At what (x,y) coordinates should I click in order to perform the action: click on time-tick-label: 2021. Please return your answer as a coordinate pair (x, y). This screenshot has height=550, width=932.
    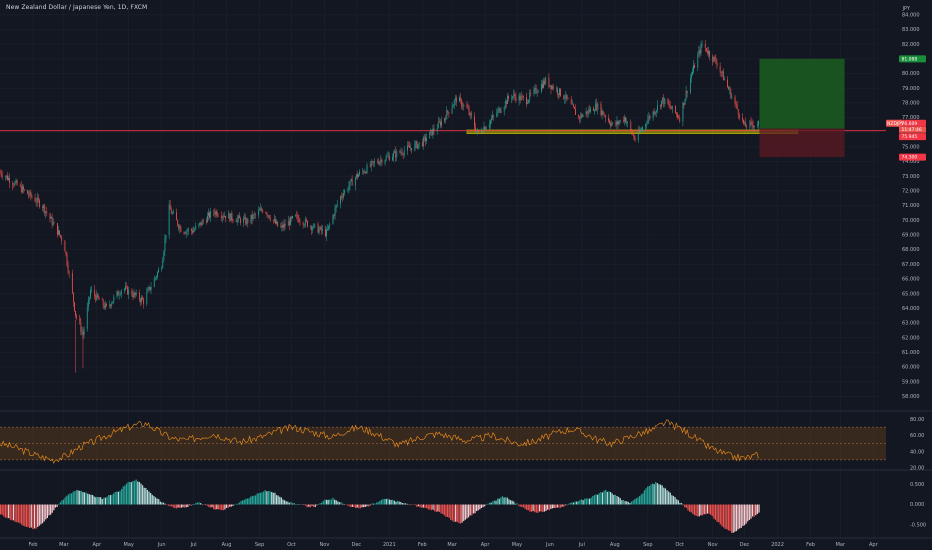
    Looking at the image, I should click on (389, 545).